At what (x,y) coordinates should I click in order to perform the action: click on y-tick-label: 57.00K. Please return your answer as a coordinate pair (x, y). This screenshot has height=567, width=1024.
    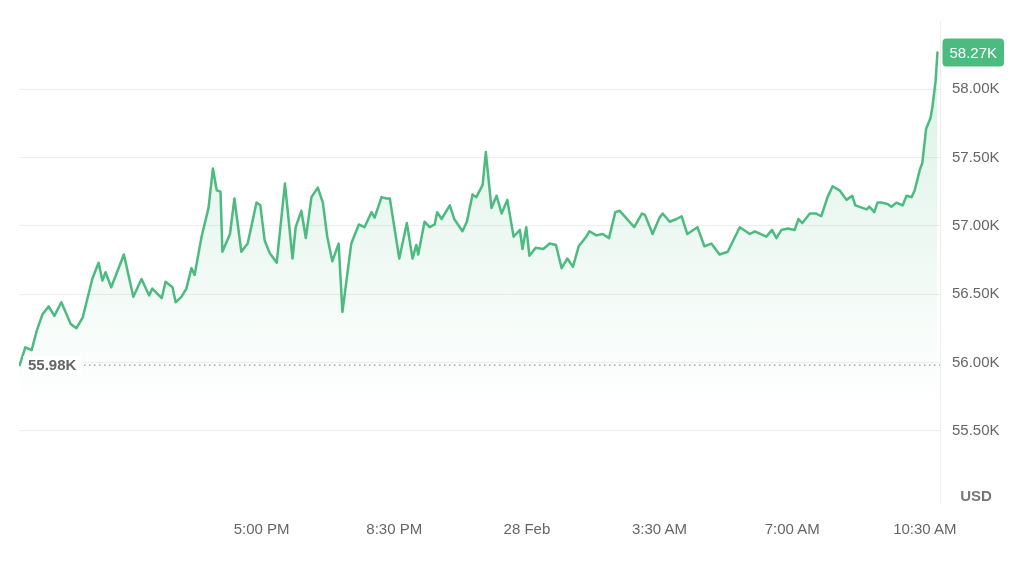
    Looking at the image, I should click on (976, 224).